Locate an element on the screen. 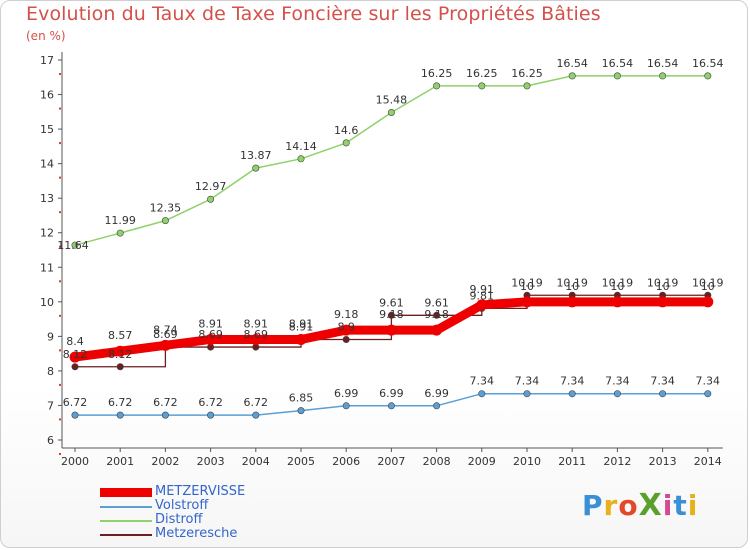 Image resolution: width=750 pixels, height=550 pixels. y-tick-label: 14 is located at coordinates (47, 164).